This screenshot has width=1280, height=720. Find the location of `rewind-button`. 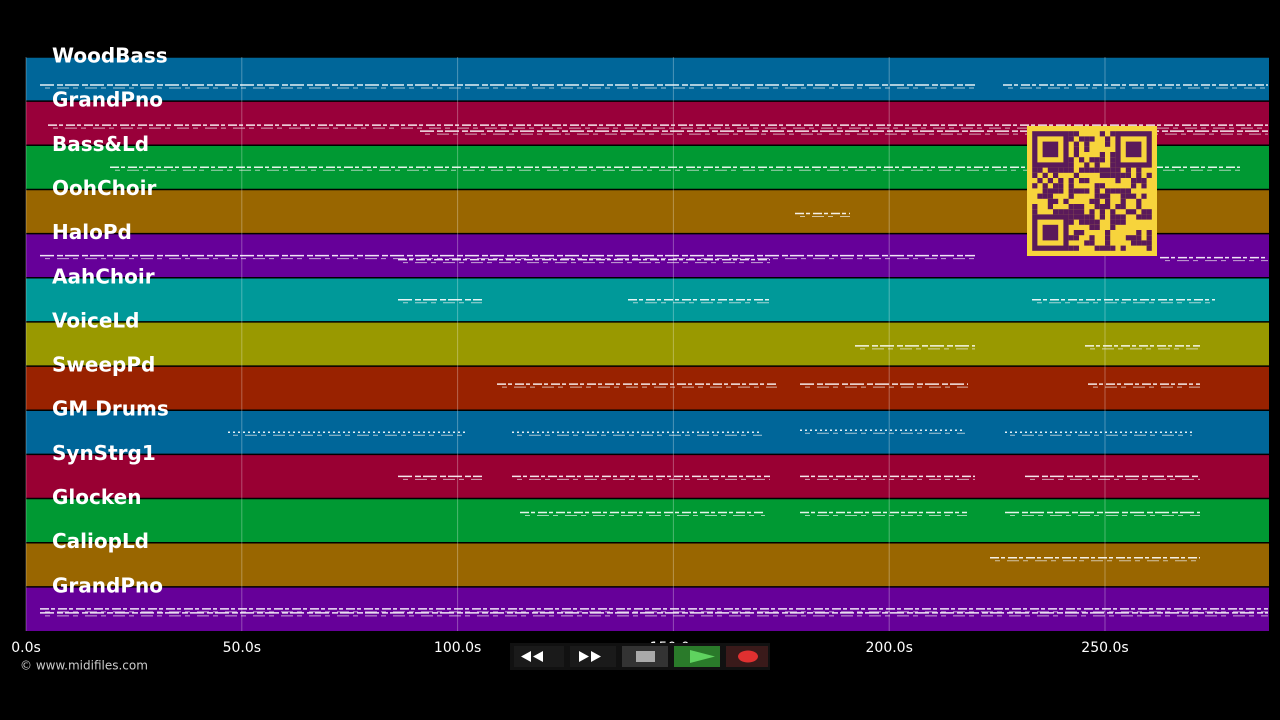

rewind-button is located at coordinates (539, 656).